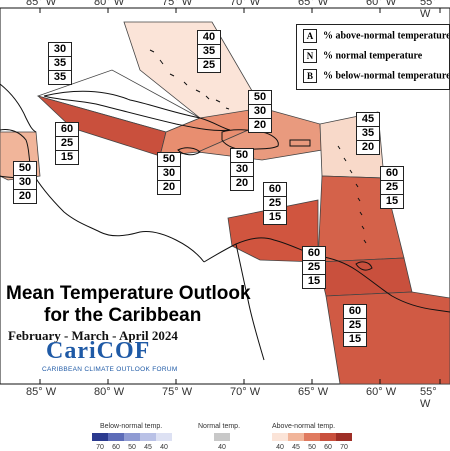  I want to click on prob-box-turks: 50 30 20, so click(260, 111).